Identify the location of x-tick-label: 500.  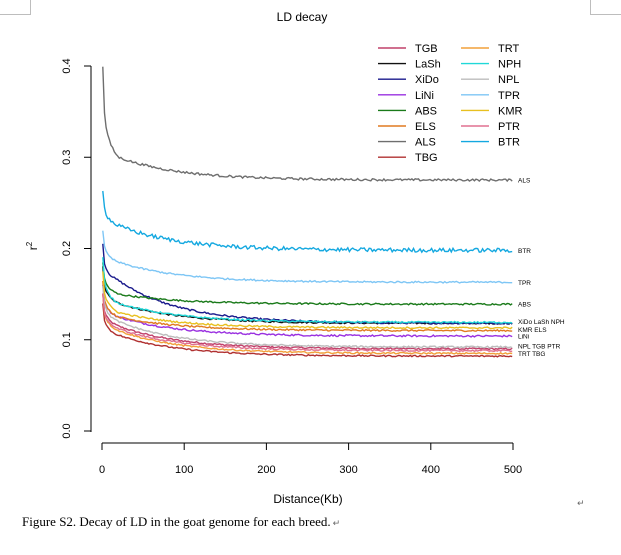
(513, 470).